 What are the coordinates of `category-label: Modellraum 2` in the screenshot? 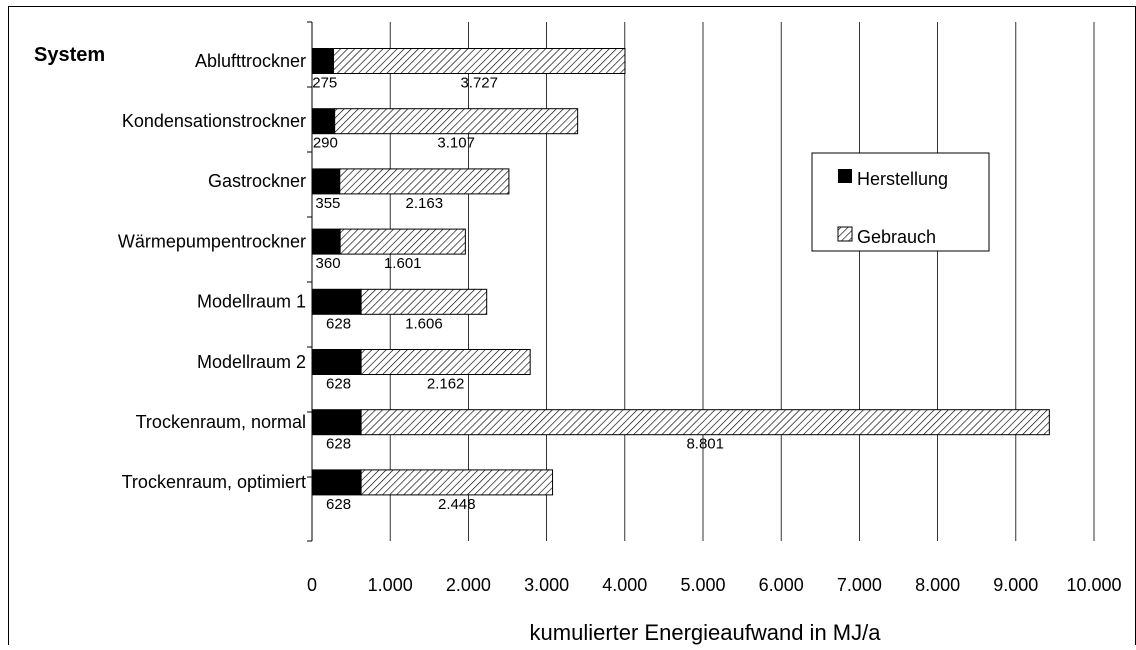 It's located at (251, 362).